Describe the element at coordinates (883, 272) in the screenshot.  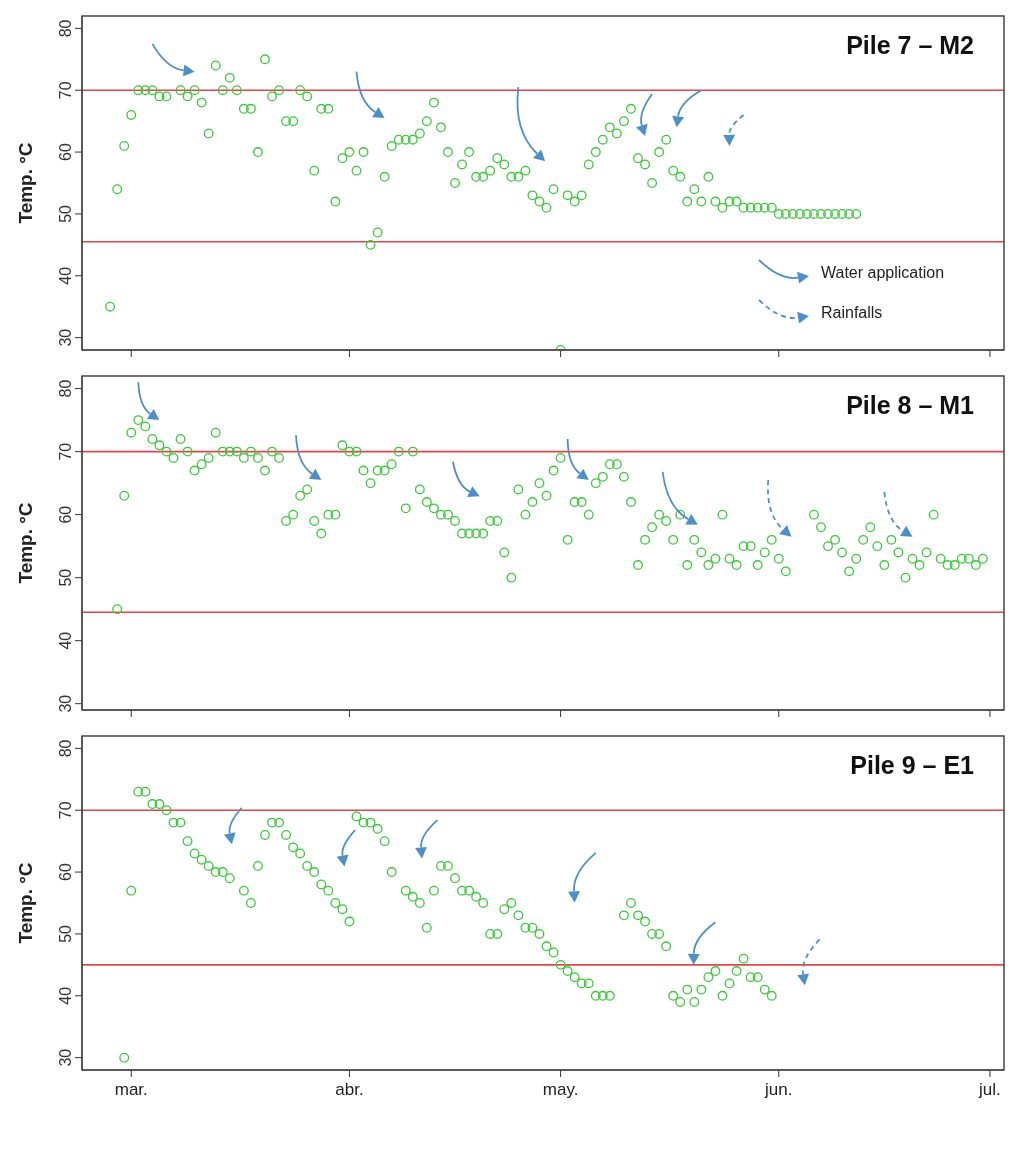
I see `annotation: Water application` at that location.